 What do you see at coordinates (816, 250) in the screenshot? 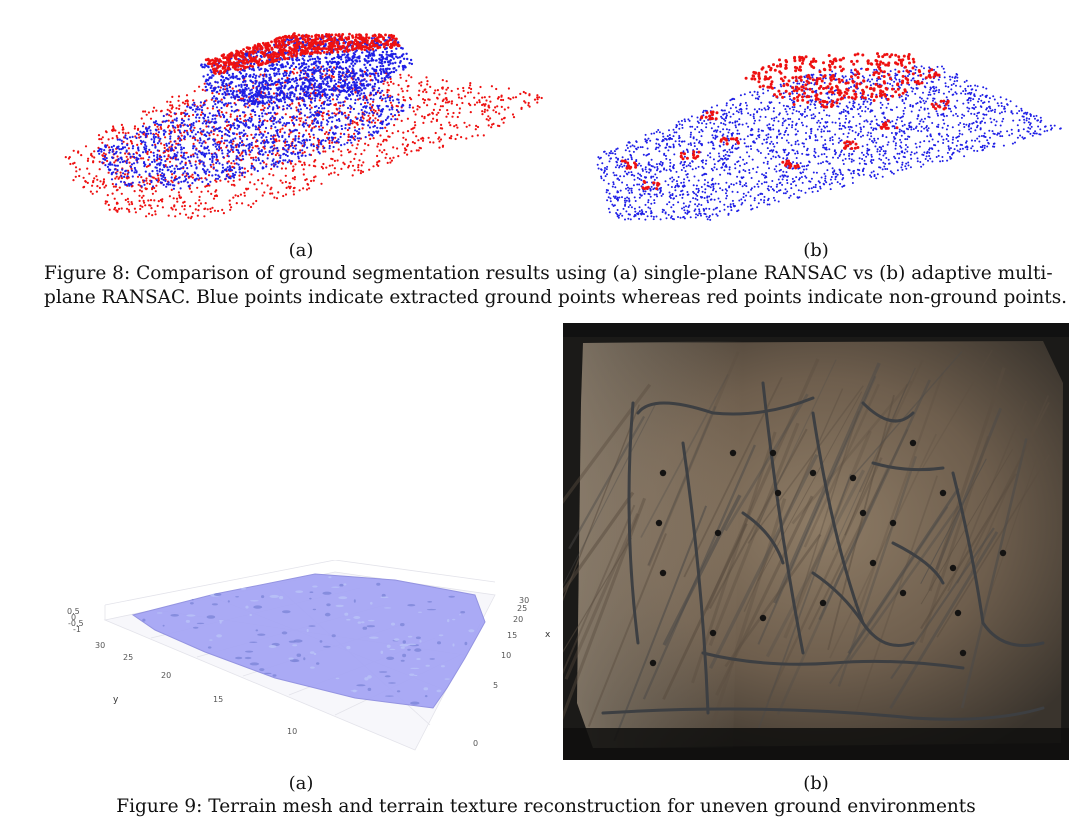
I see `figure-8b-label: (b)` at bounding box center [816, 250].